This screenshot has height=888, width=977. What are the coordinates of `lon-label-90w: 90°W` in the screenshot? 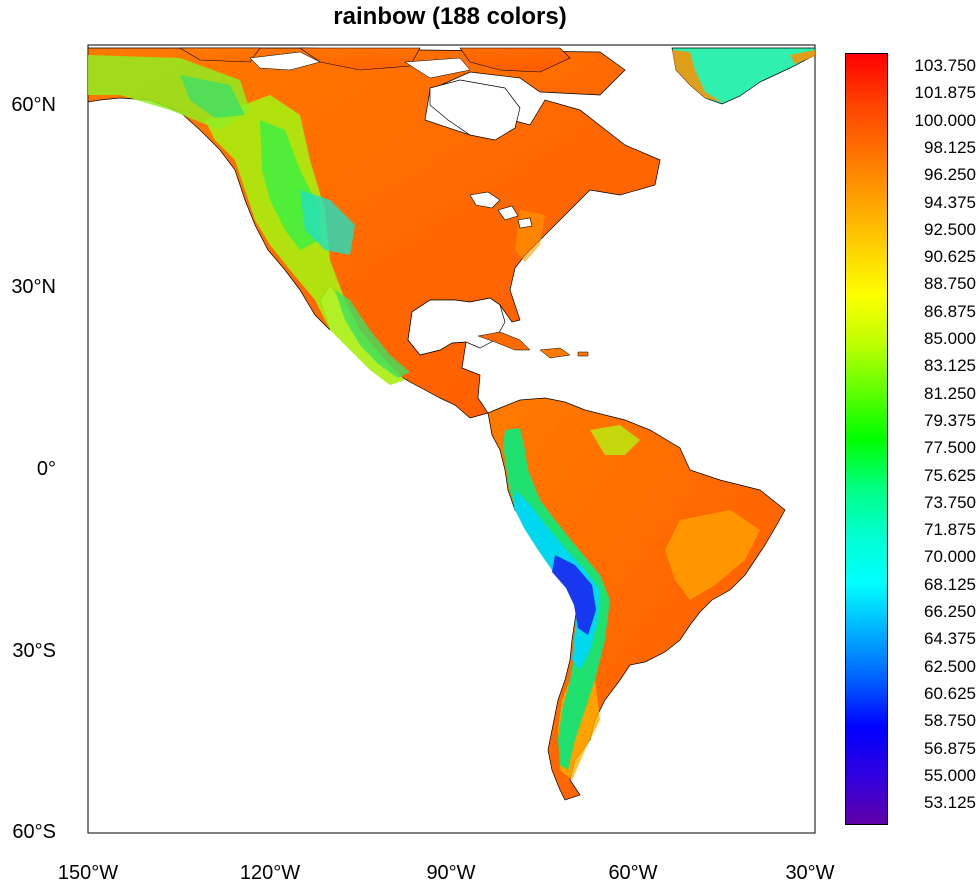 It's located at (451, 873).